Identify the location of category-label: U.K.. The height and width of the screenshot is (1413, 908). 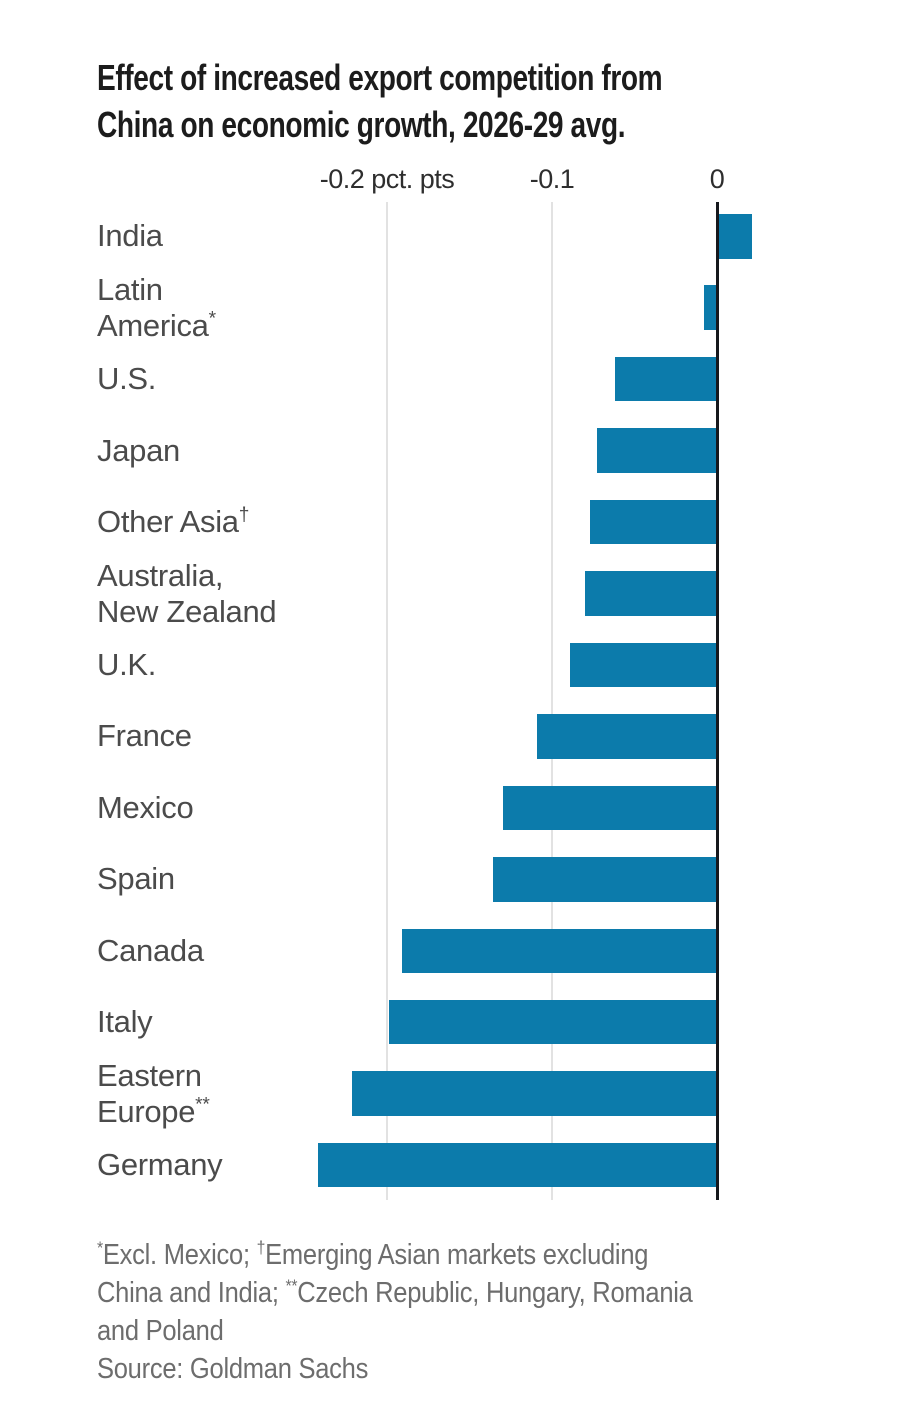
(237, 665).